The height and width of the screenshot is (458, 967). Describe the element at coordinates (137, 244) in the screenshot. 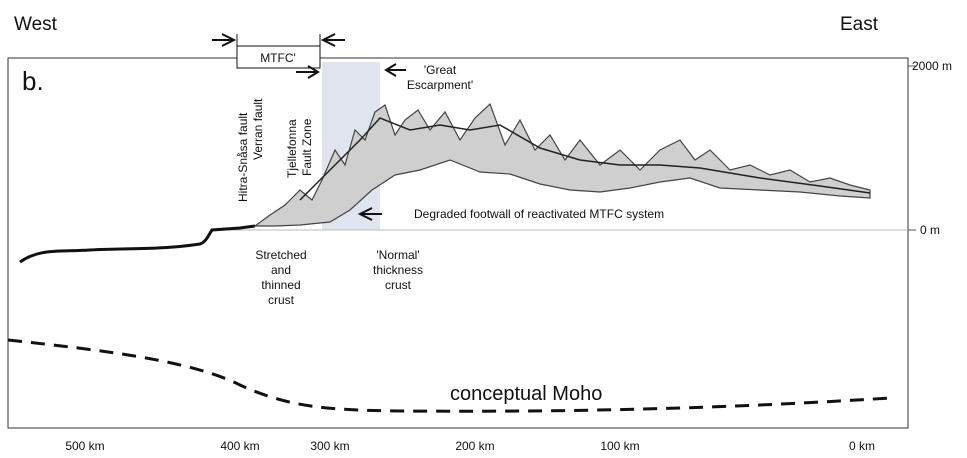

I see `profile-west` at that location.